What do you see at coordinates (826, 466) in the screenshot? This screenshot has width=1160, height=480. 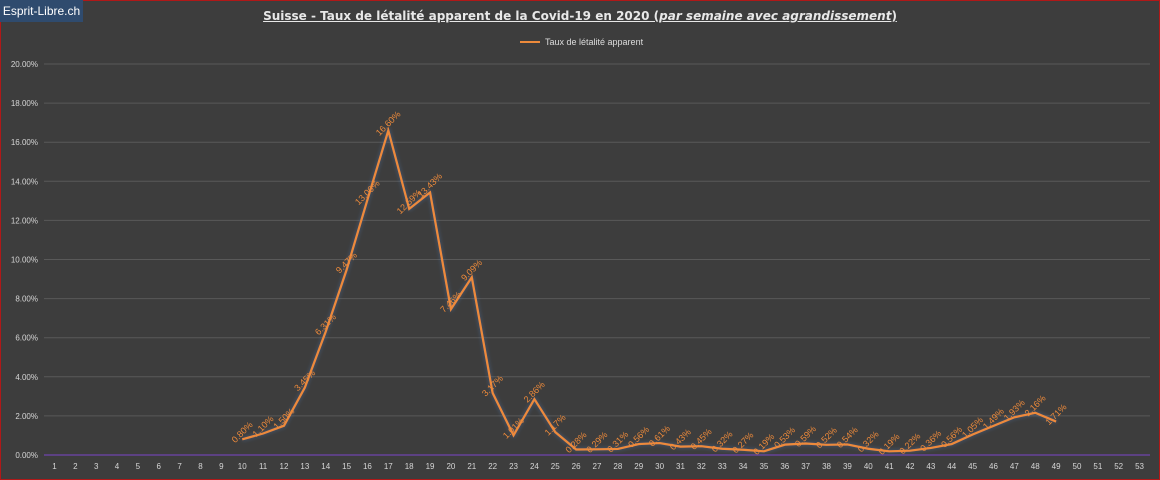 I see `x-tick-label: 38` at bounding box center [826, 466].